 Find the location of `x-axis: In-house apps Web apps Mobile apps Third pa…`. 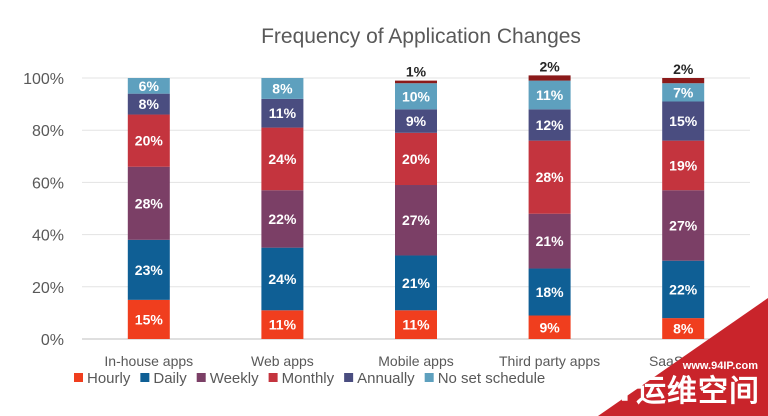

x-axis: In-house apps Web apps Mobile apps Third pa… is located at coordinates (410, 361).